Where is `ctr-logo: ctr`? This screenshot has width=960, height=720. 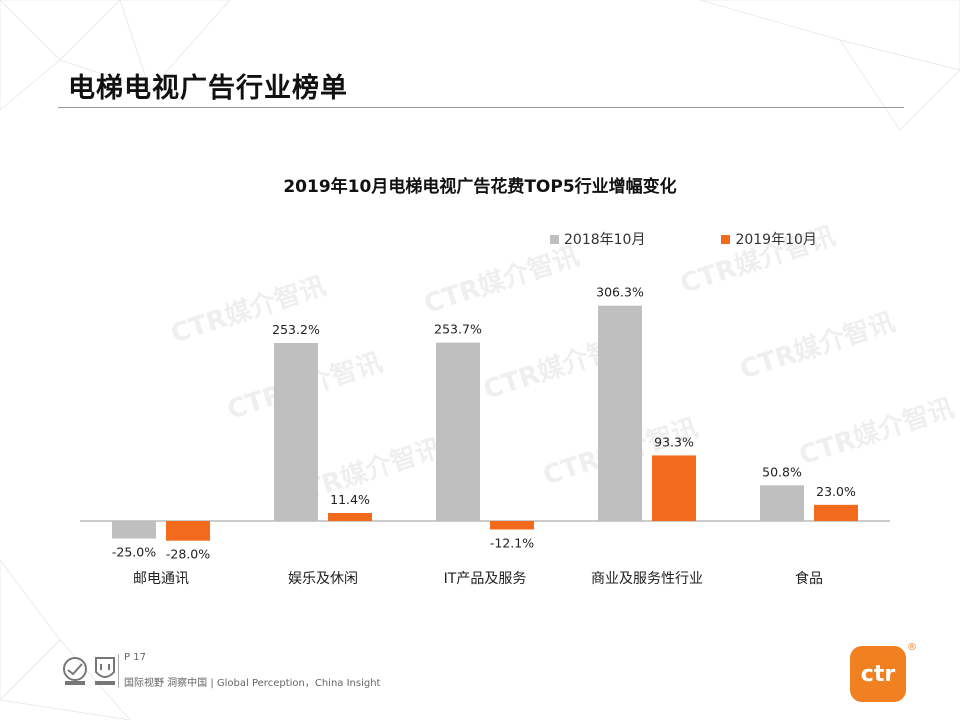
ctr-logo: ctr is located at coordinates (878, 674).